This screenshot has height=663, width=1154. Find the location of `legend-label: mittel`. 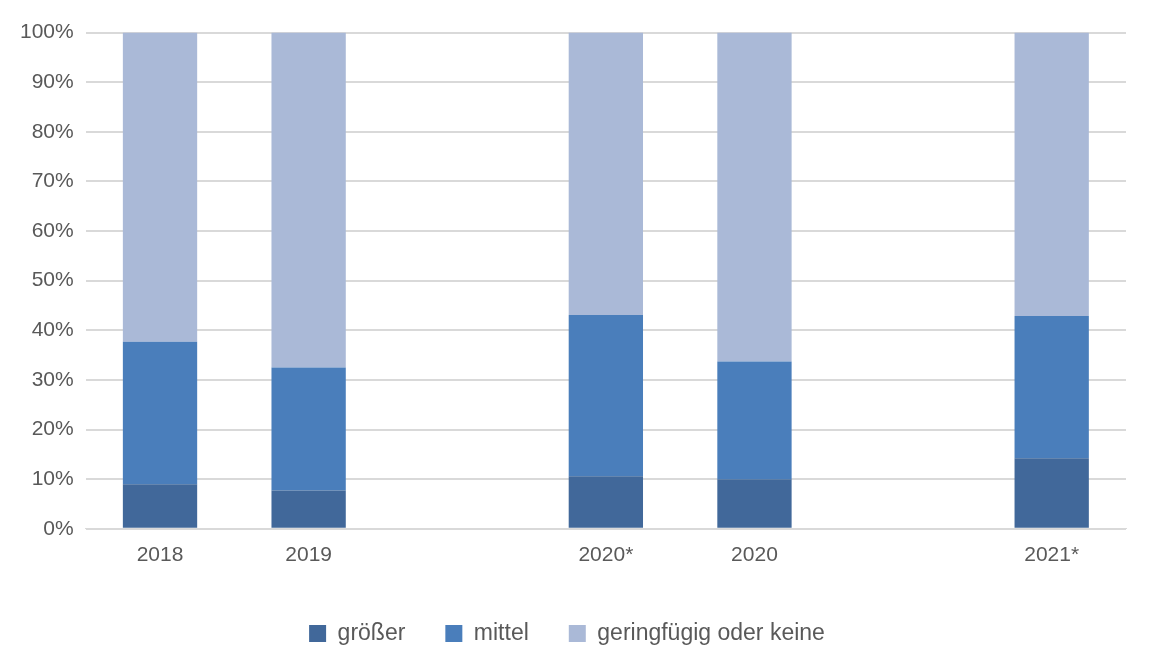

legend-label: mittel is located at coordinates (501, 631).